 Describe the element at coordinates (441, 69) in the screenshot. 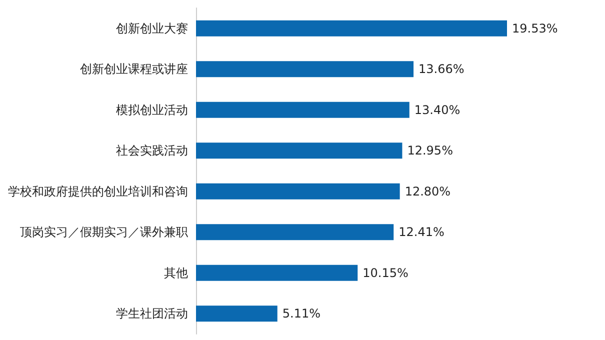

I see `data-label: 13.66%` at that location.